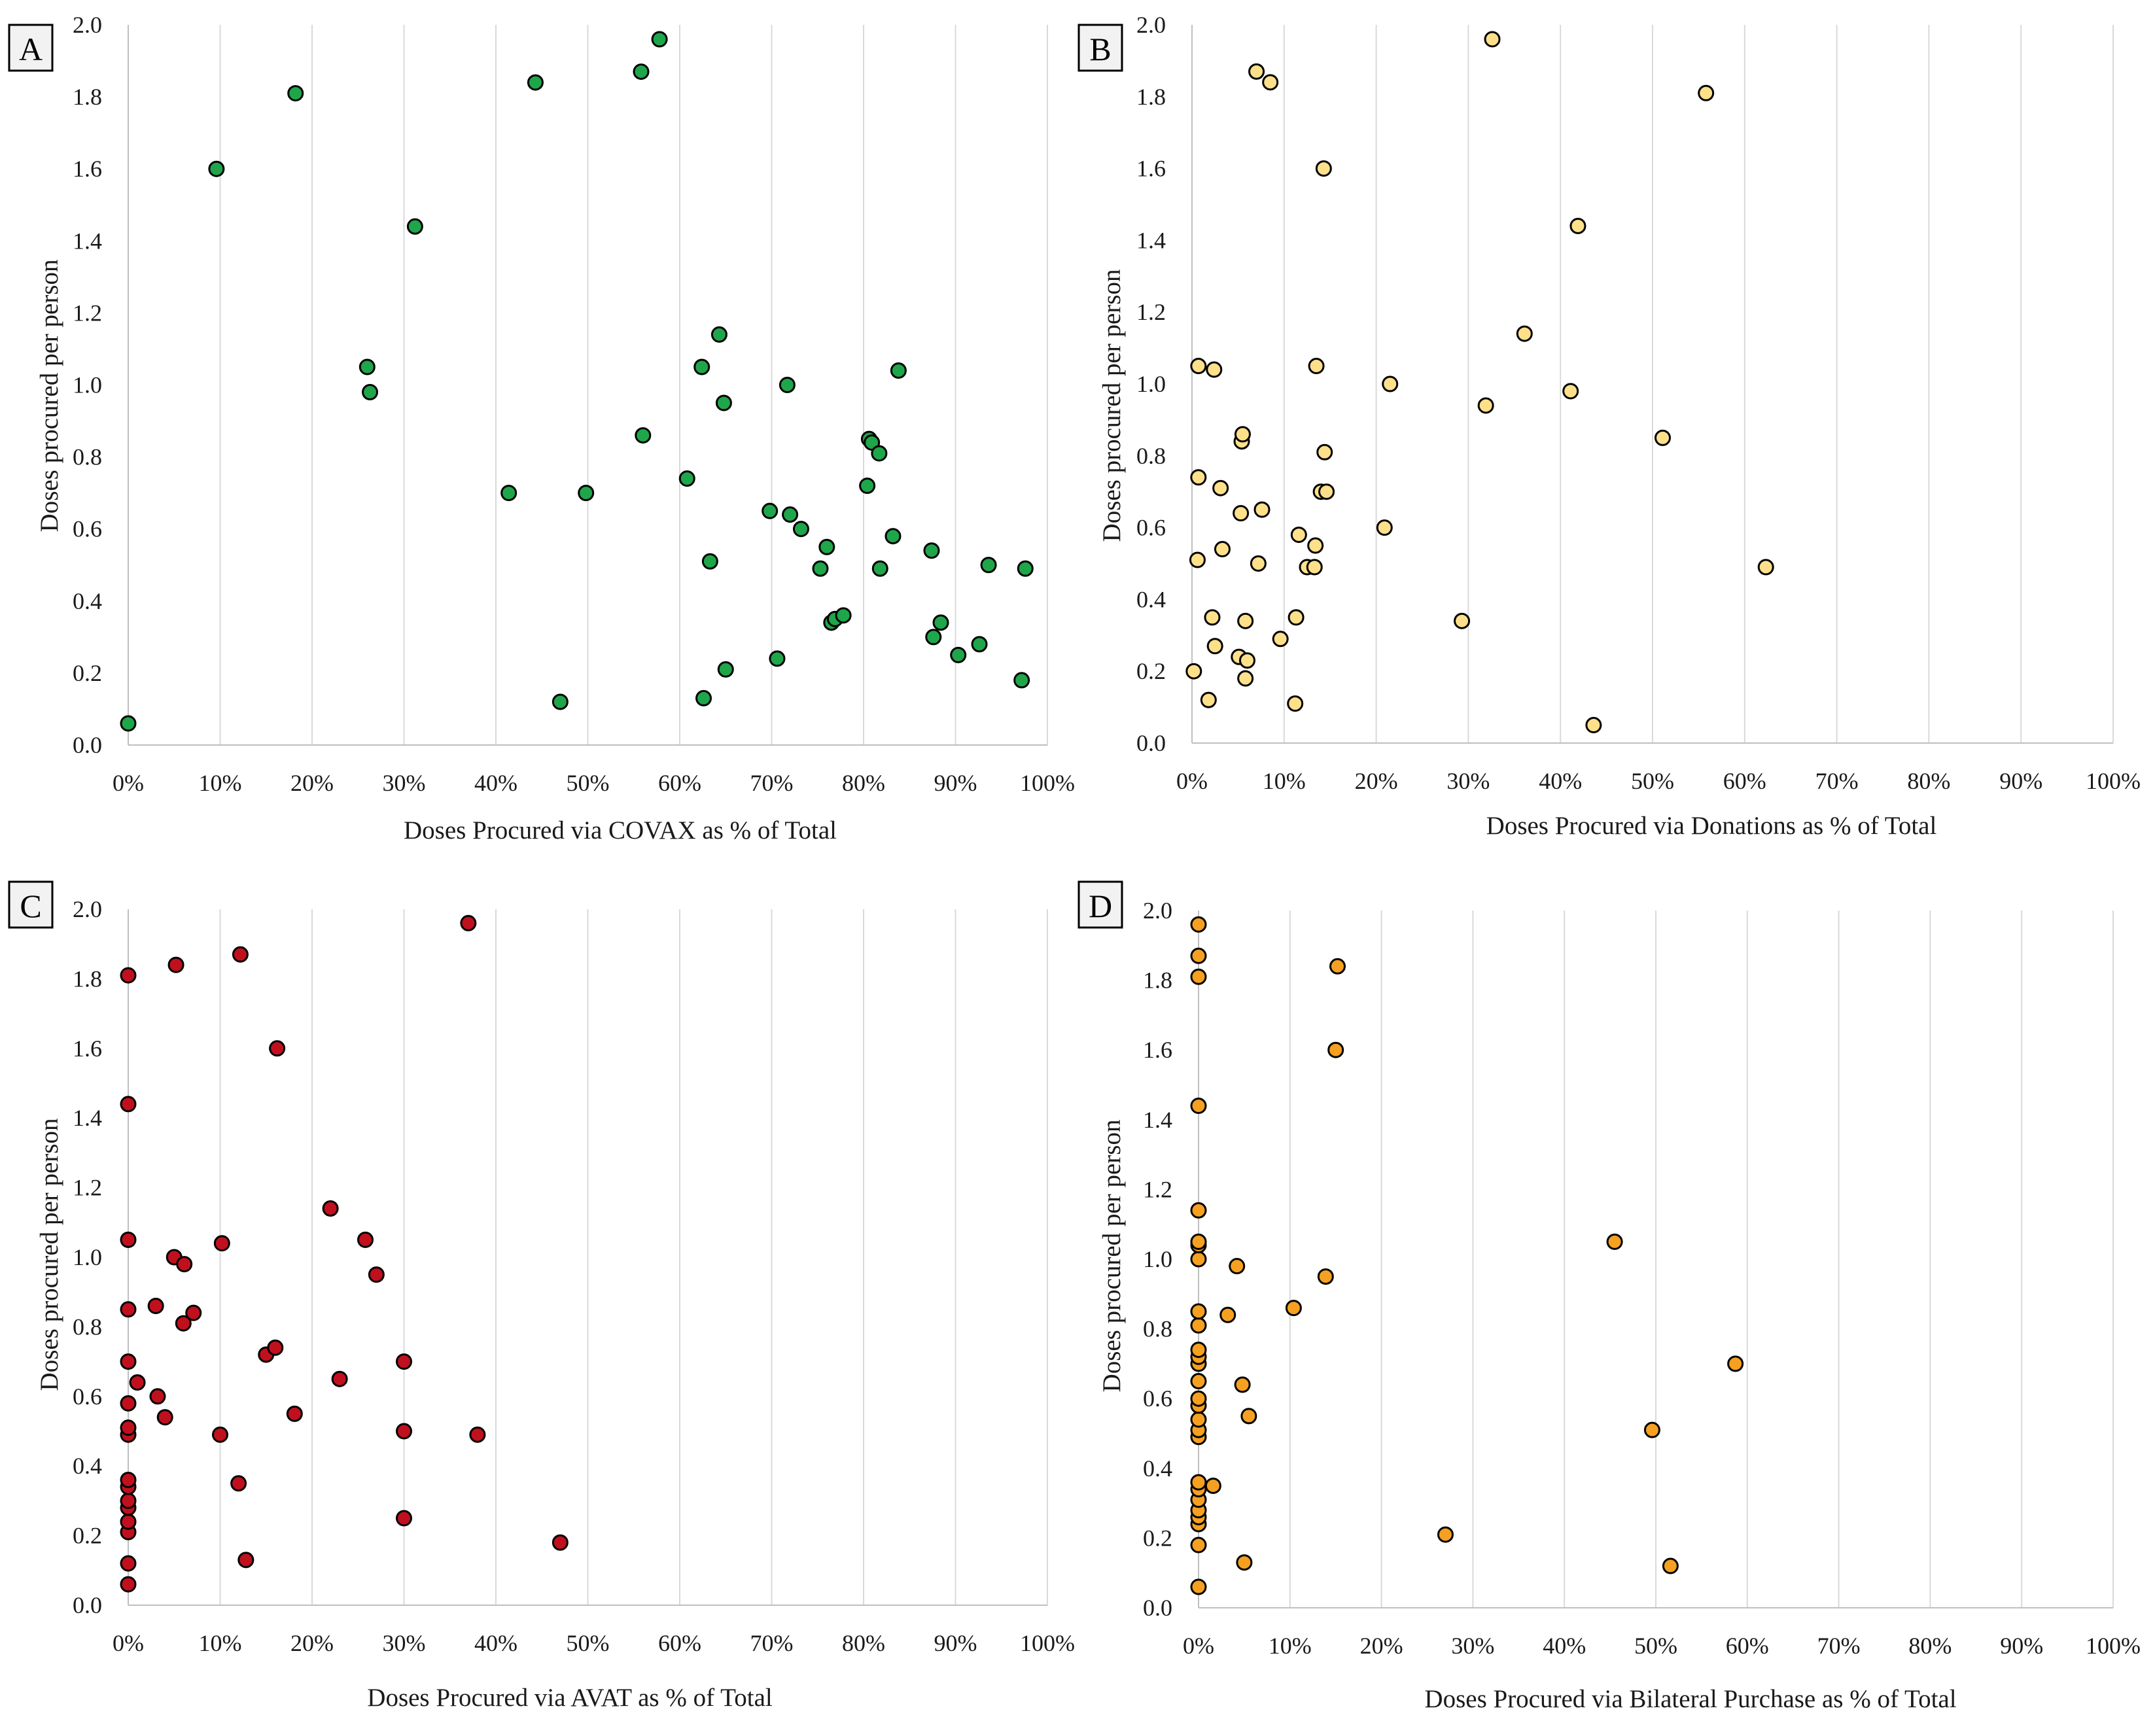 The image size is (2155, 1736). What do you see at coordinates (87, 169) in the screenshot?
I see `y-tick-label-a: 1.6` at bounding box center [87, 169].